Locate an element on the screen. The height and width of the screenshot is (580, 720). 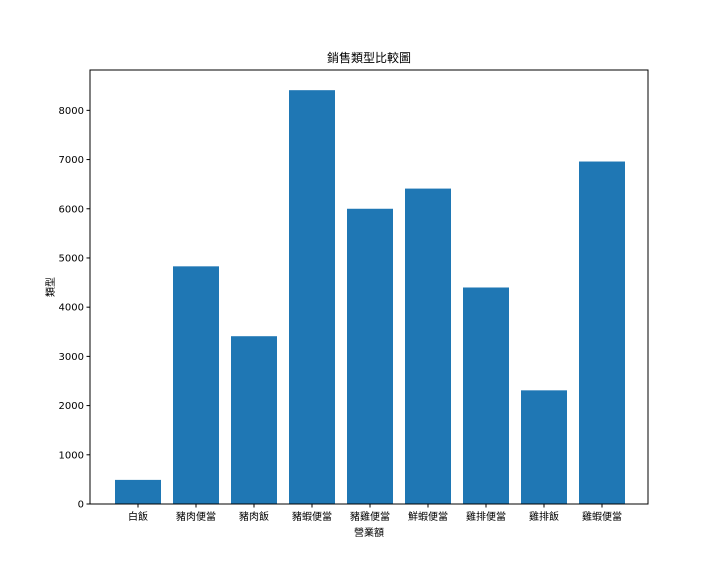
y-tick-label-8: 8000 is located at coordinates (71, 111).